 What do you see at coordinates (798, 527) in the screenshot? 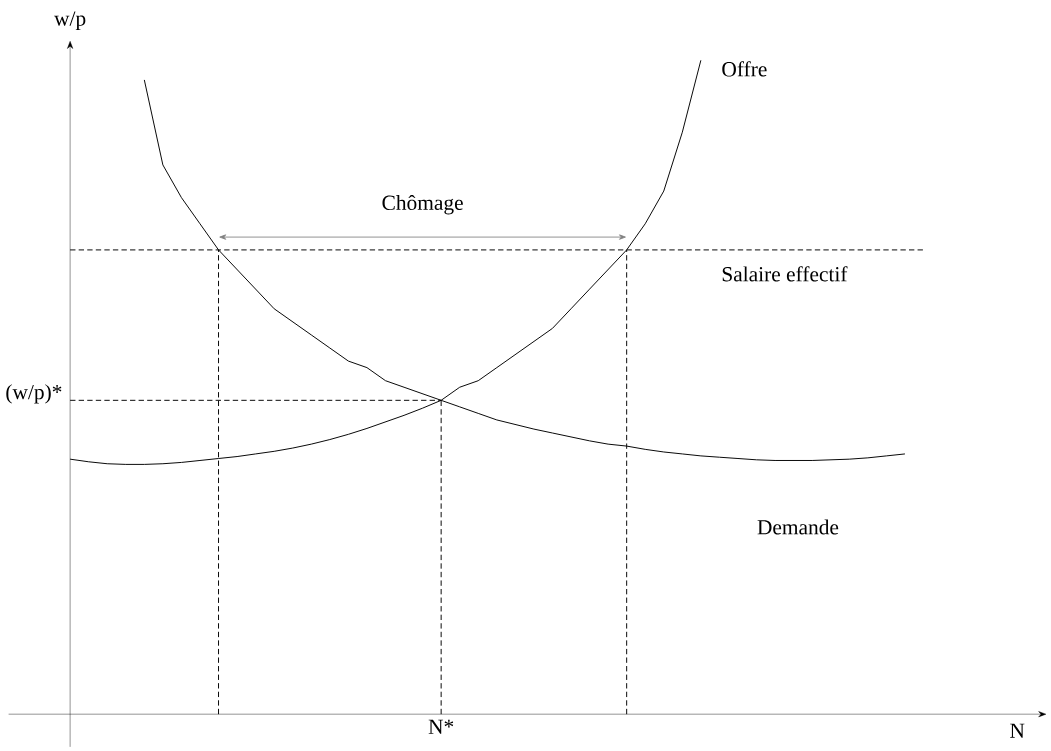
I see `text: Demande` at bounding box center [798, 527].